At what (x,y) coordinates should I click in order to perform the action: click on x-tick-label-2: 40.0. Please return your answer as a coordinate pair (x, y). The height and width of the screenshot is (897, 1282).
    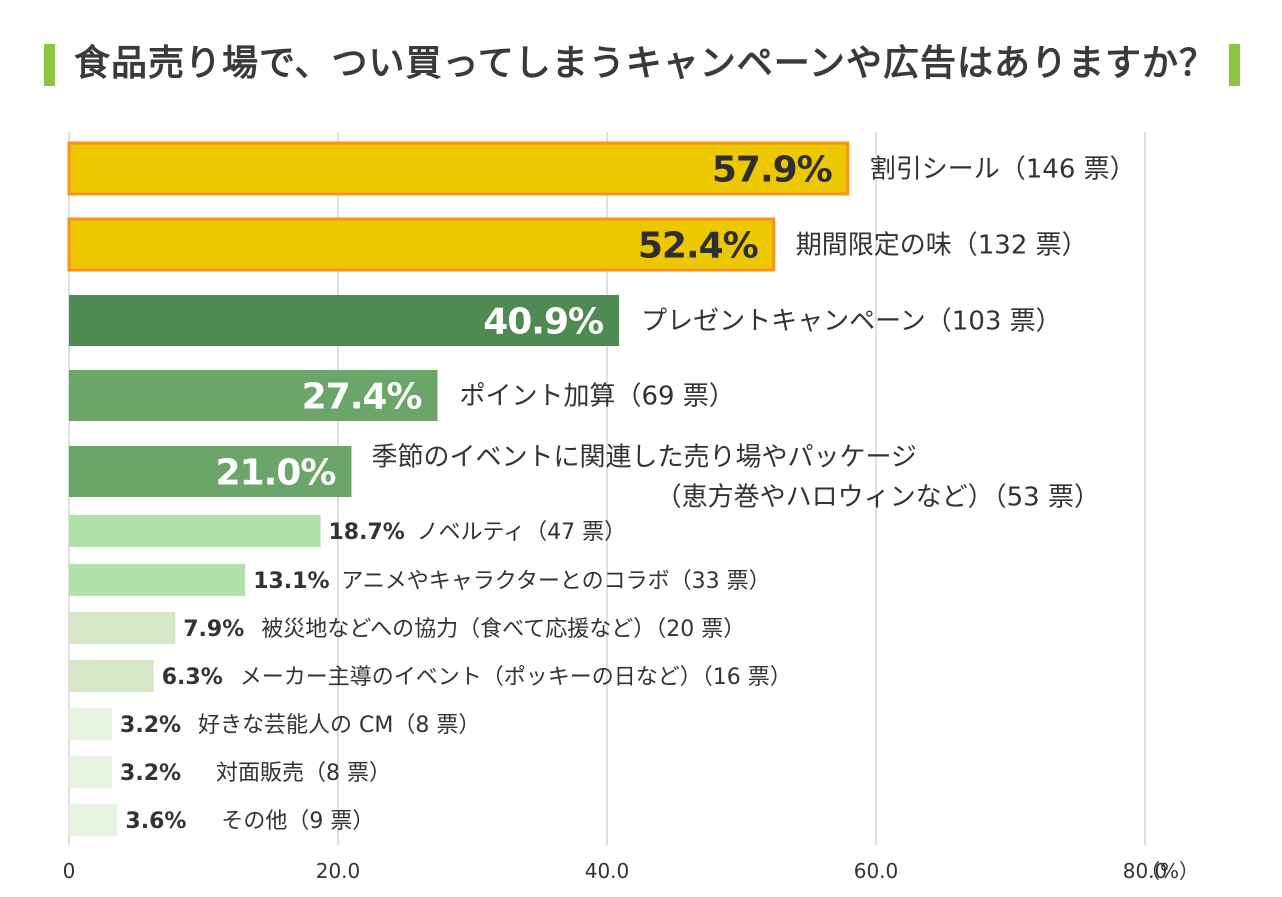
    Looking at the image, I should click on (607, 871).